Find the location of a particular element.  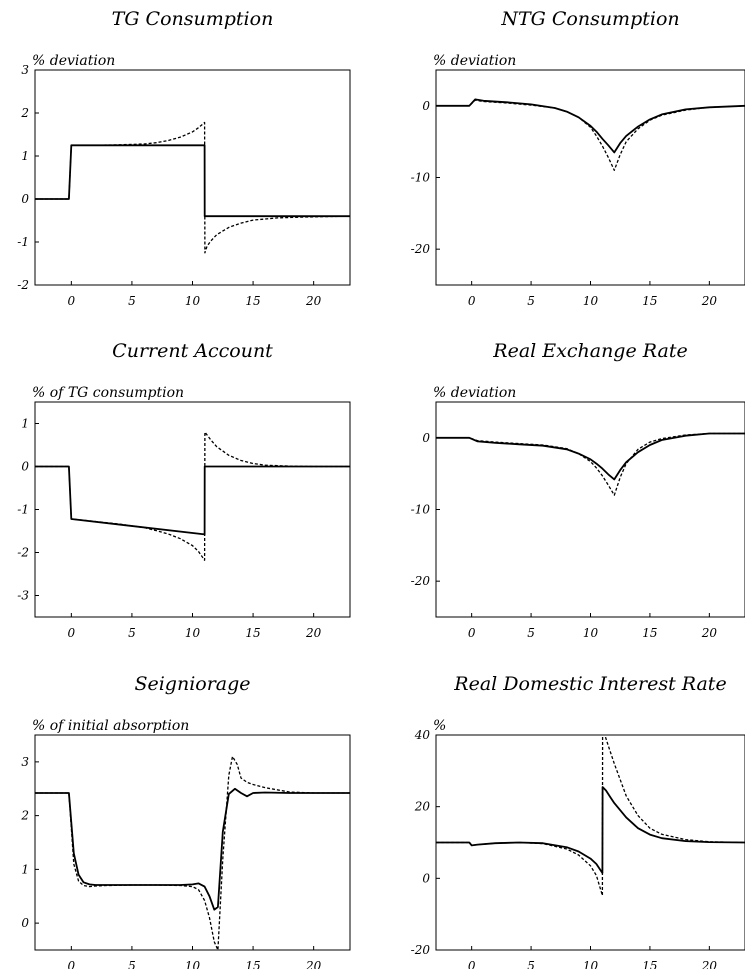

y-axis-label: % of TG consumption is located at coordinates (108, 393).